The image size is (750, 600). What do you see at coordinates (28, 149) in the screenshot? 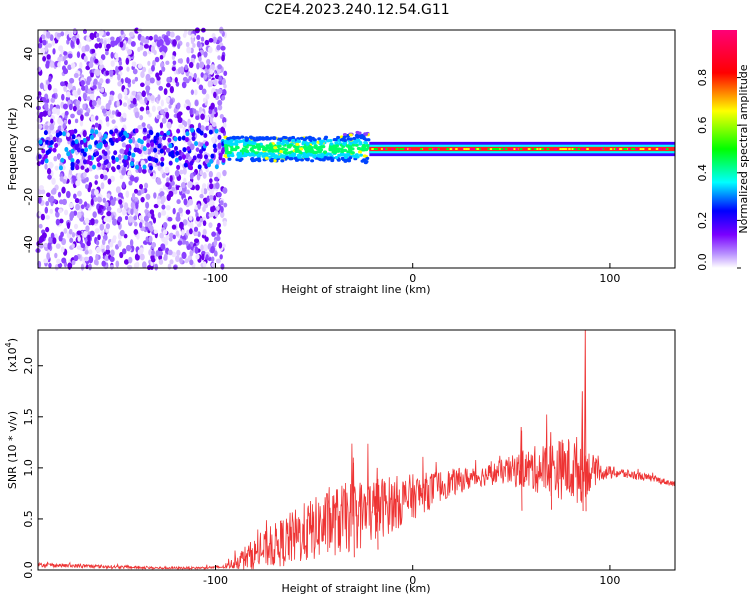
I see `y-tick-label: 0` at bounding box center [28, 149].